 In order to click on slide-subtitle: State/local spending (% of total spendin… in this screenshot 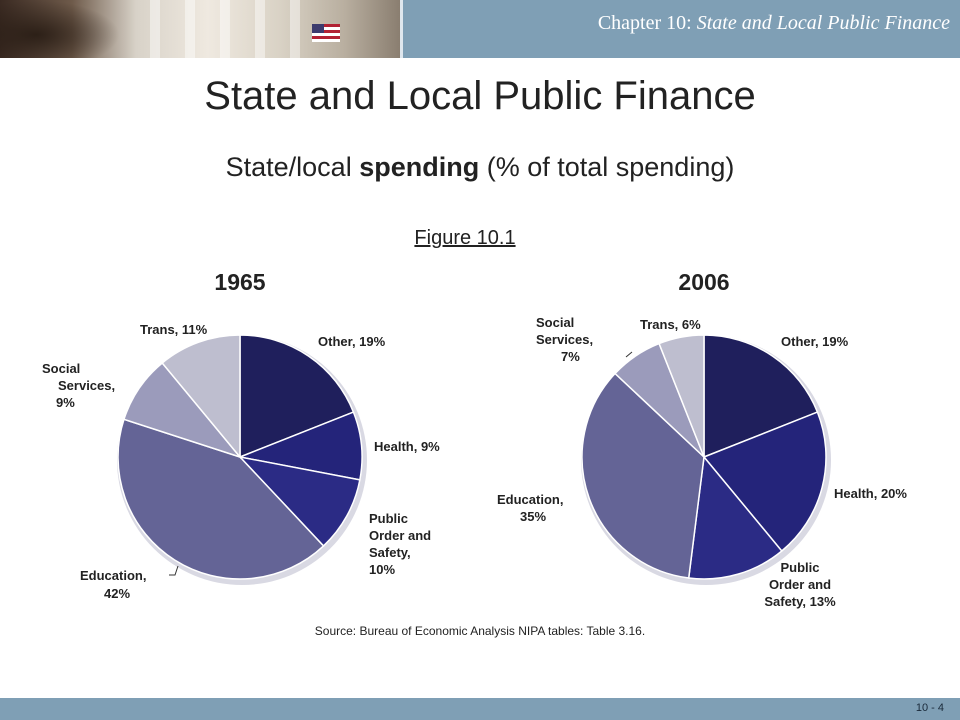, I will do `click(480, 167)`.